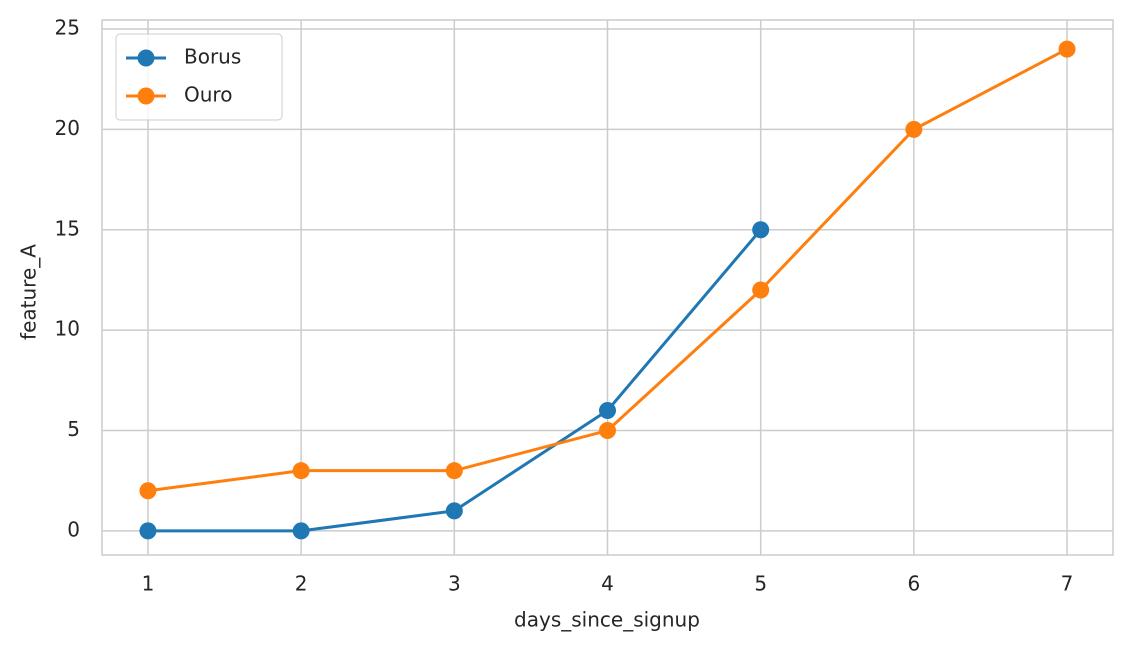 The image size is (1132, 653). Describe the element at coordinates (760, 584) in the screenshot. I see `x-tick-label: 5` at that location.